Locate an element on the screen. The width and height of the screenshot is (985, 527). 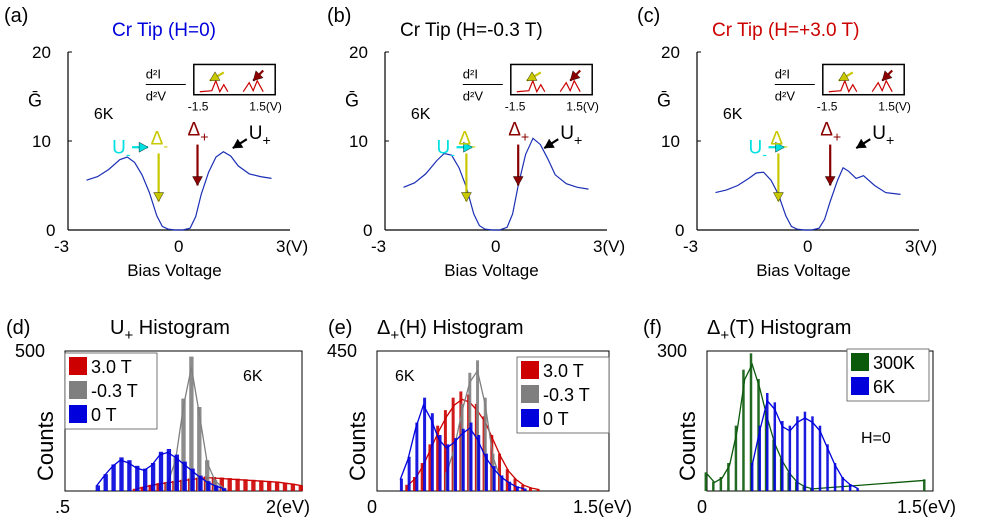
x-tick-label: 3(V) is located at coordinates (921, 246).